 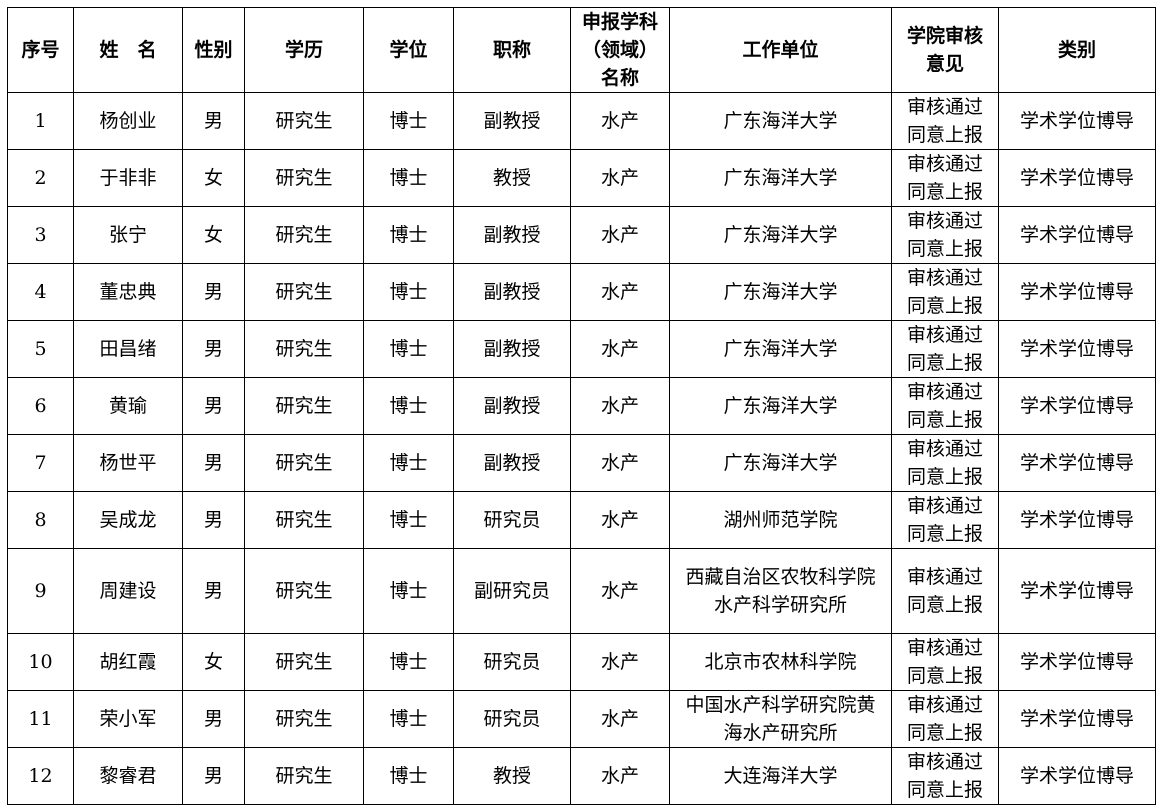 What do you see at coordinates (40, 235) in the screenshot?
I see `cell-no: 3` at bounding box center [40, 235].